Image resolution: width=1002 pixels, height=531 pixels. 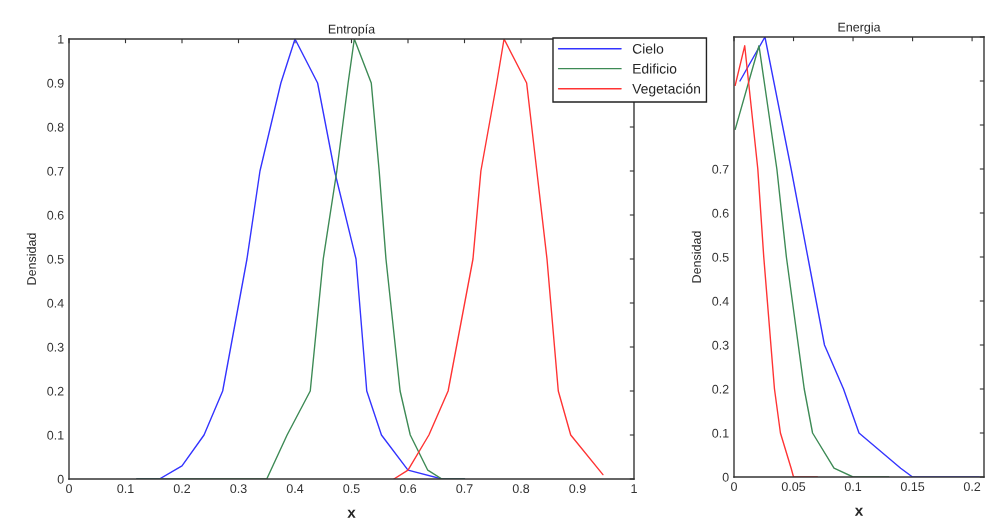 What do you see at coordinates (295, 489) in the screenshot?
I see `x-tick-label: 0.4` at bounding box center [295, 489].